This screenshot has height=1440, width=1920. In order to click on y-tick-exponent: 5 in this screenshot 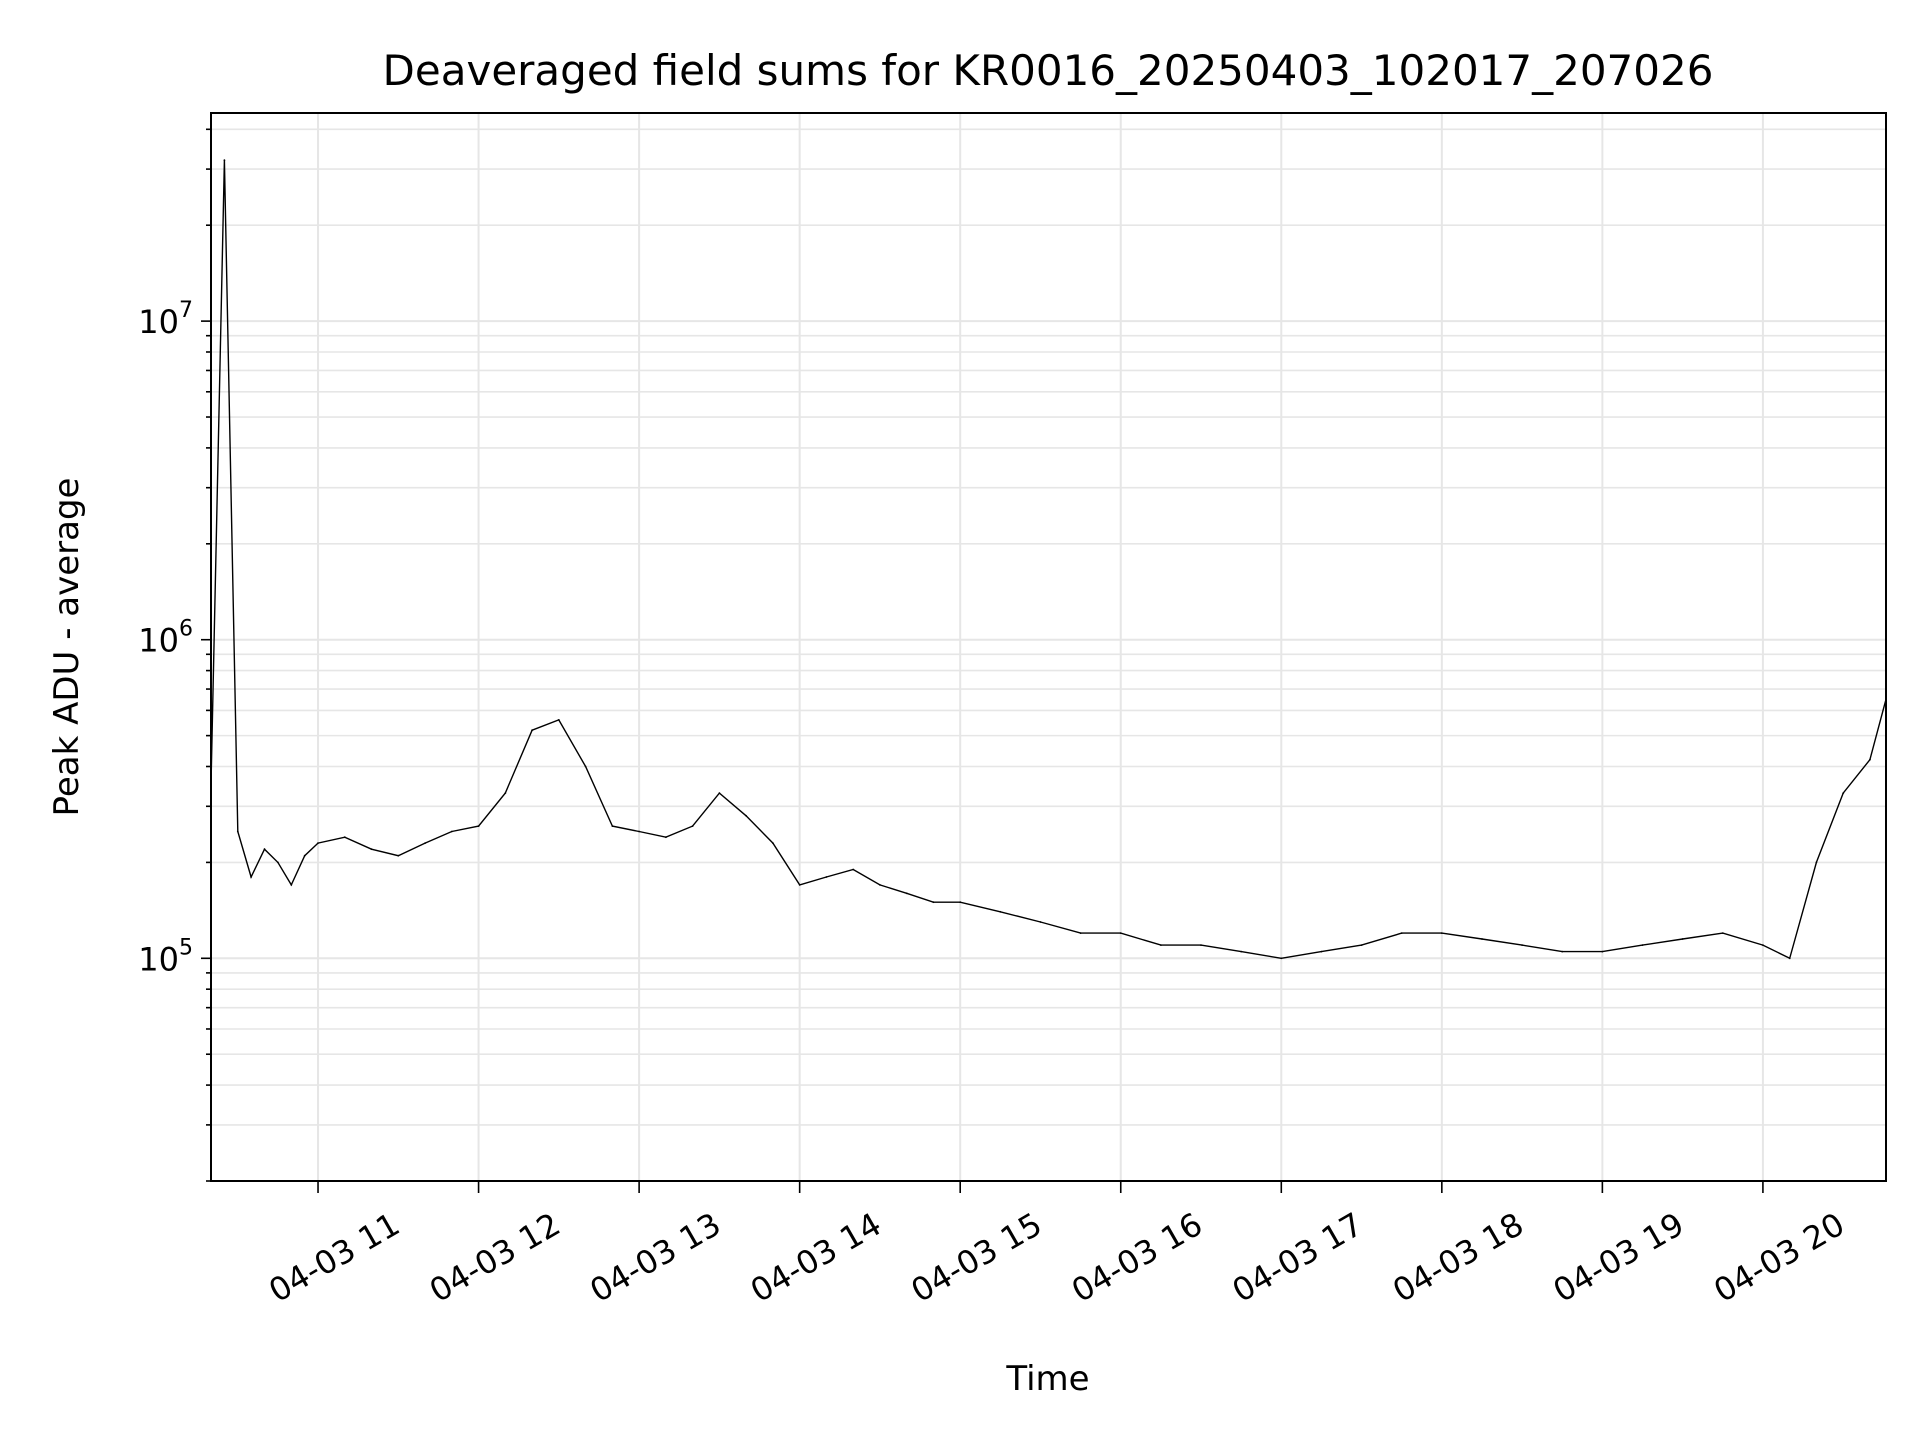, I will do `click(186, 947)`.